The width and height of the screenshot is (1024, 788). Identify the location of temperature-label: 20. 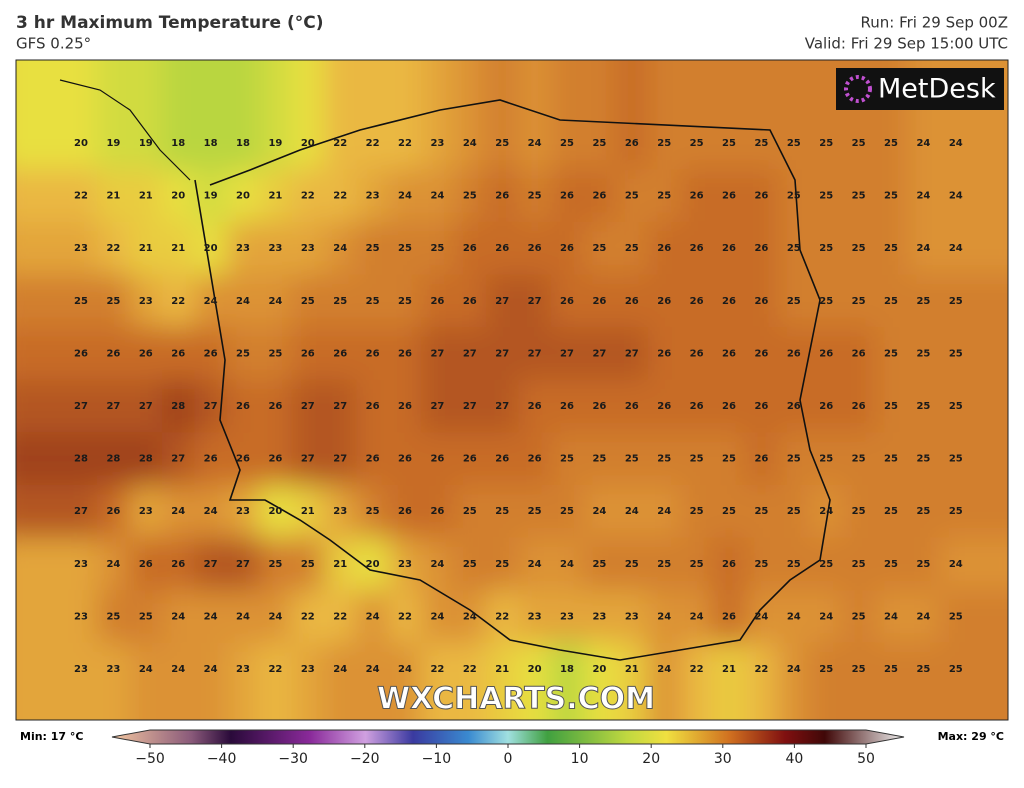
(275, 511).